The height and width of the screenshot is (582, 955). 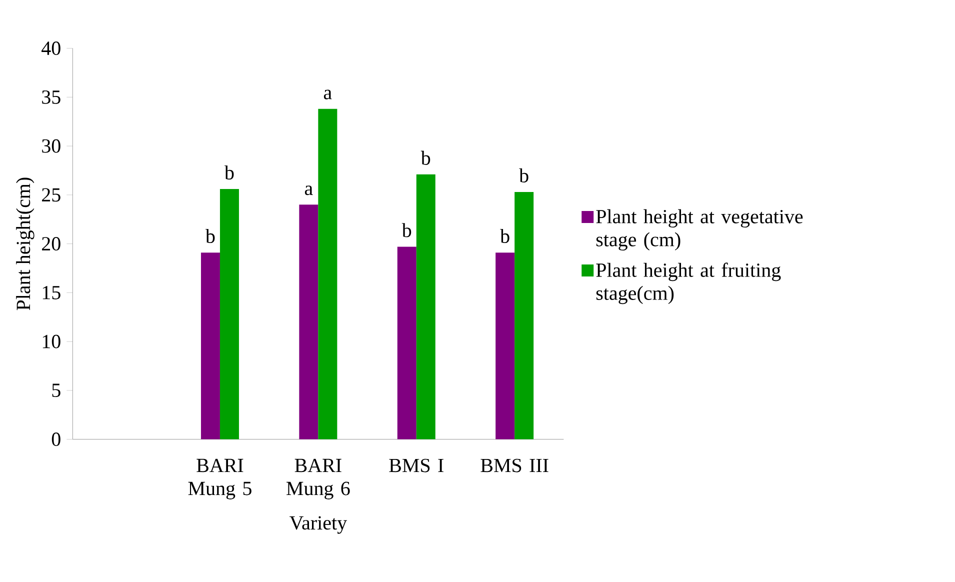 I want to click on y-tick-label: 25, so click(x=51, y=195).